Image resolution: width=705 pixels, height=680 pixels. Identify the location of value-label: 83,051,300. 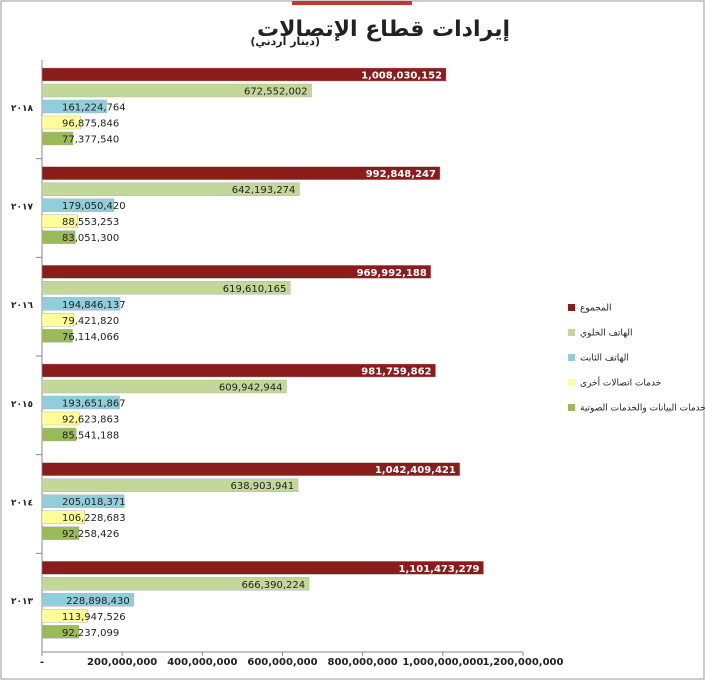
(90, 238).